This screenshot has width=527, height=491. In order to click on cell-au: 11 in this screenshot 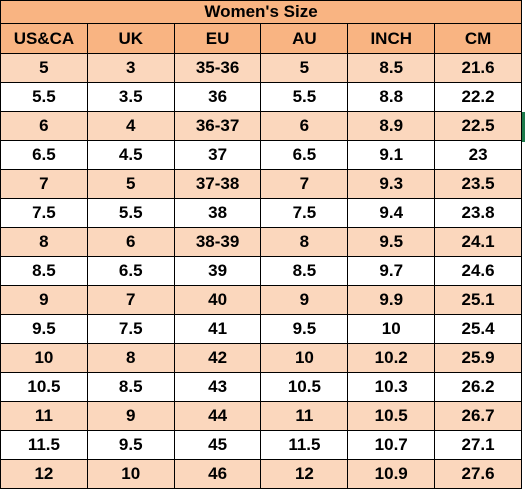, I will do `click(304, 416)`.